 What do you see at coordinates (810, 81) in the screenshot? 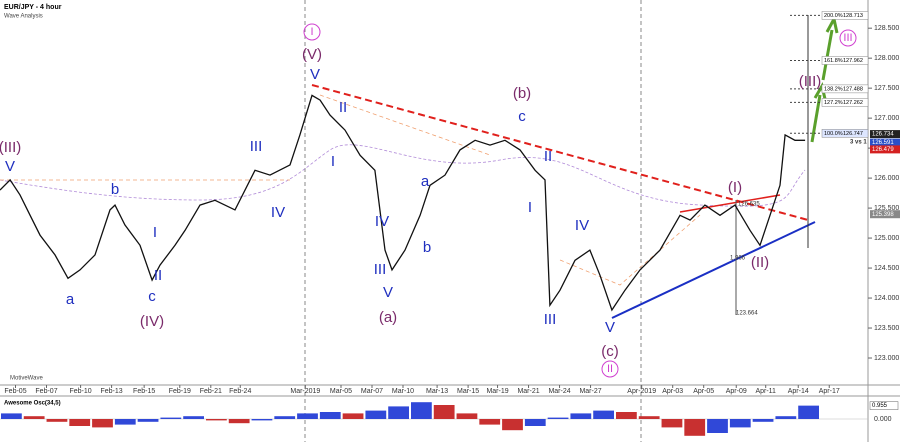
I see `wave-label: (III)` at bounding box center [810, 81].